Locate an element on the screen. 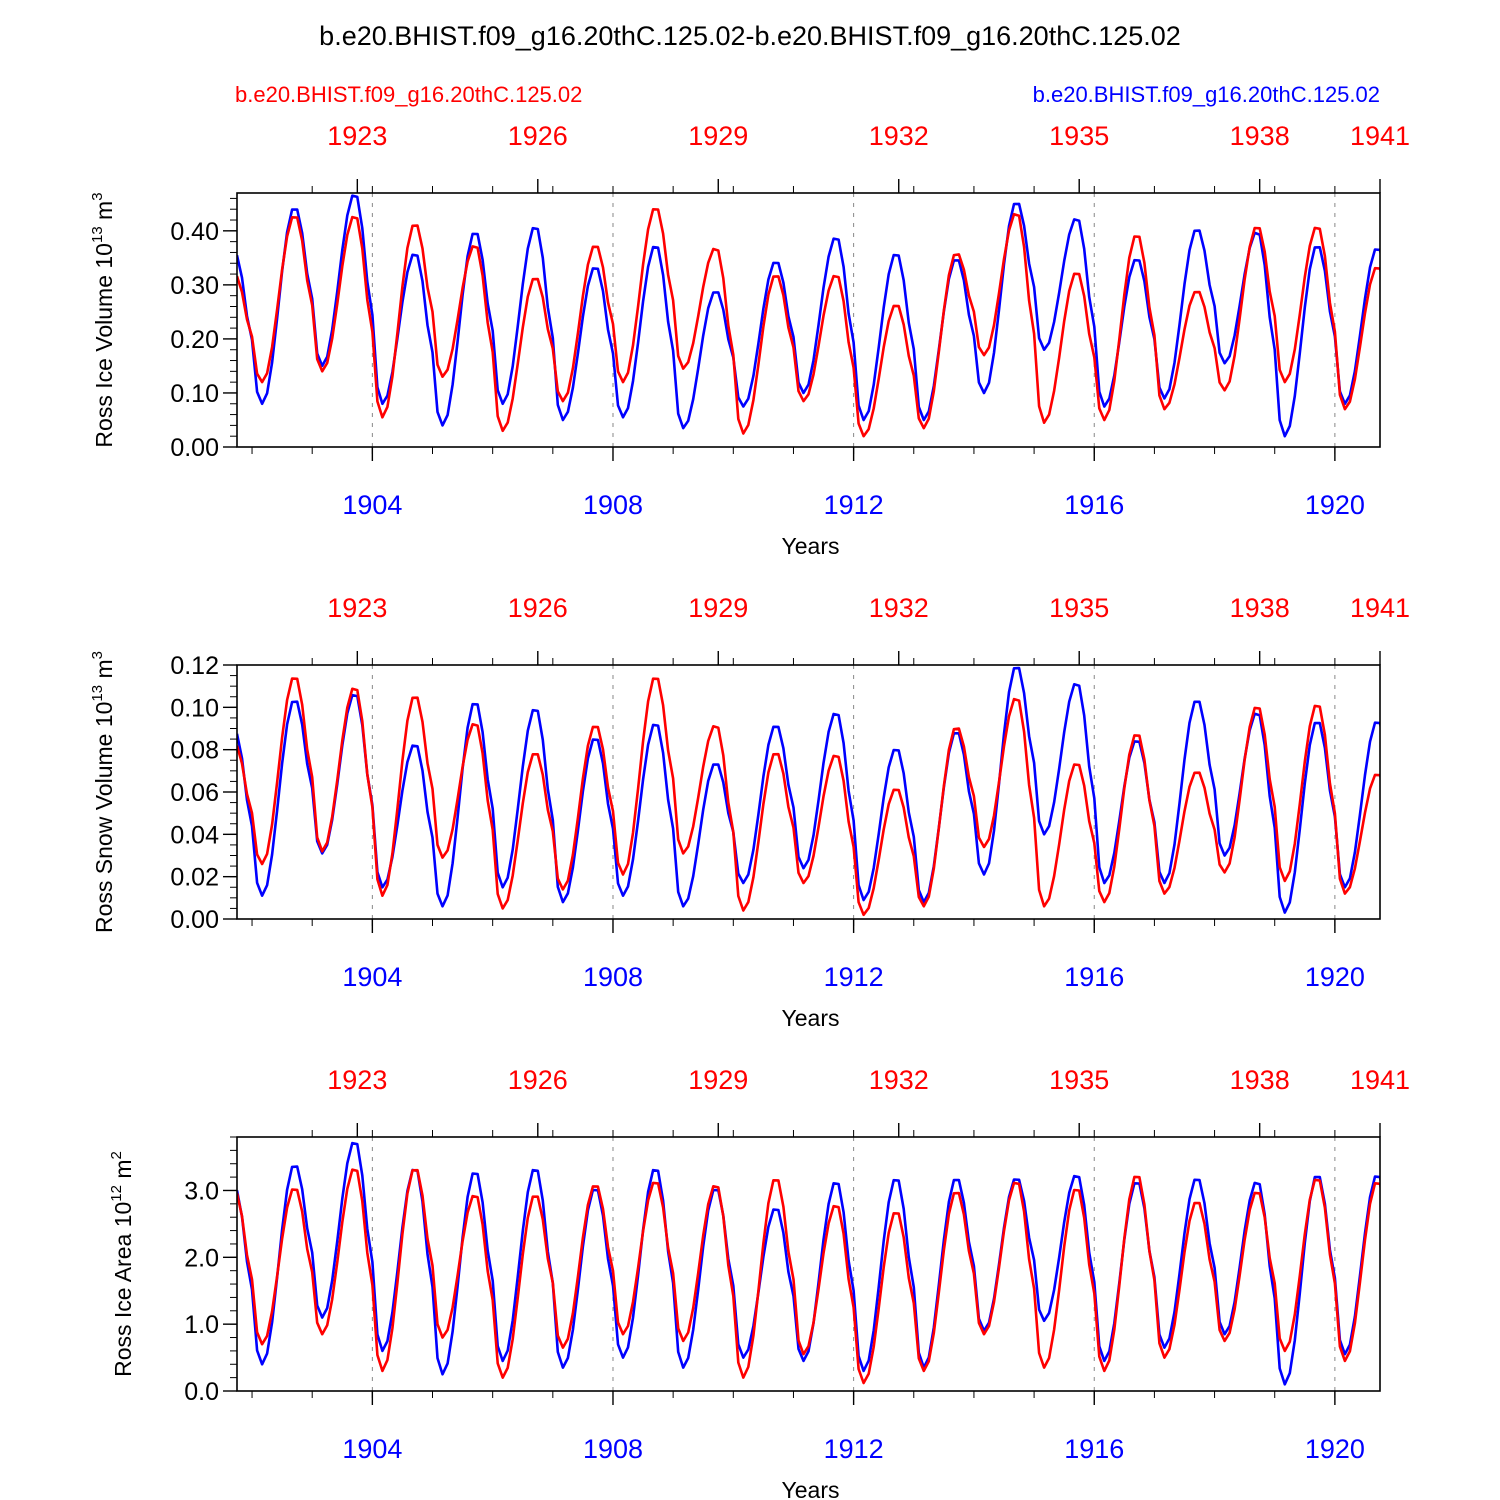 This screenshot has width=1500, height=1500. y-tick-label: 3.0 is located at coordinates (201, 1191).